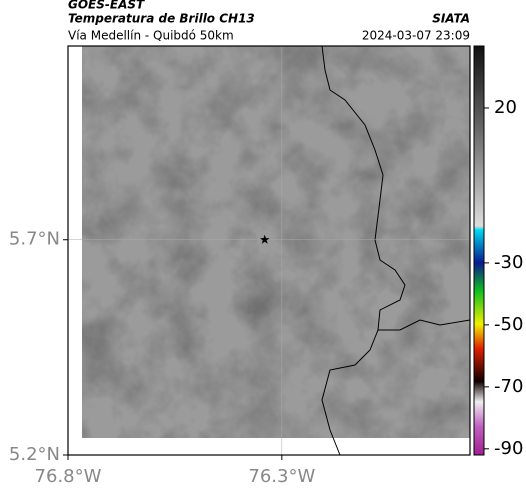 Image resolution: width=526 pixels, height=495 pixels. Describe the element at coordinates (508, 448) in the screenshot. I see `colorbar-label: -90` at that location.